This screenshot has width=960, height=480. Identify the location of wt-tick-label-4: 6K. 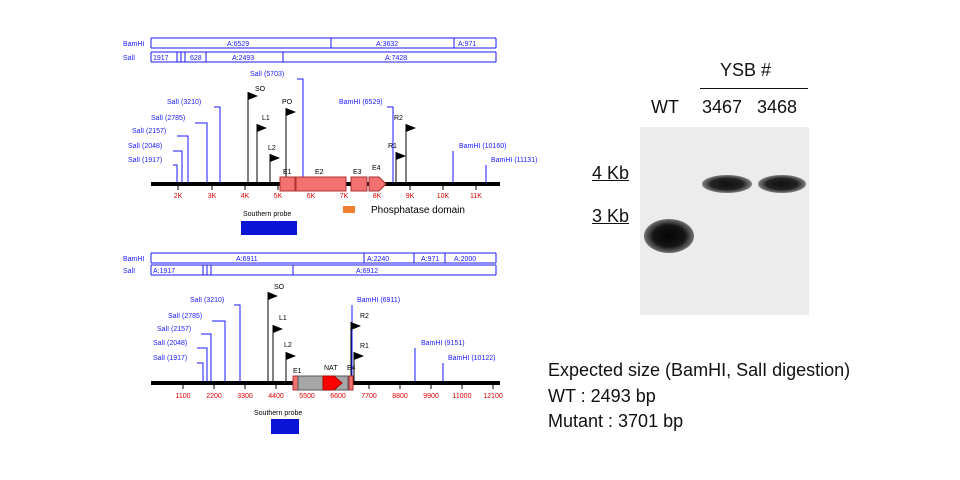
(311, 196).